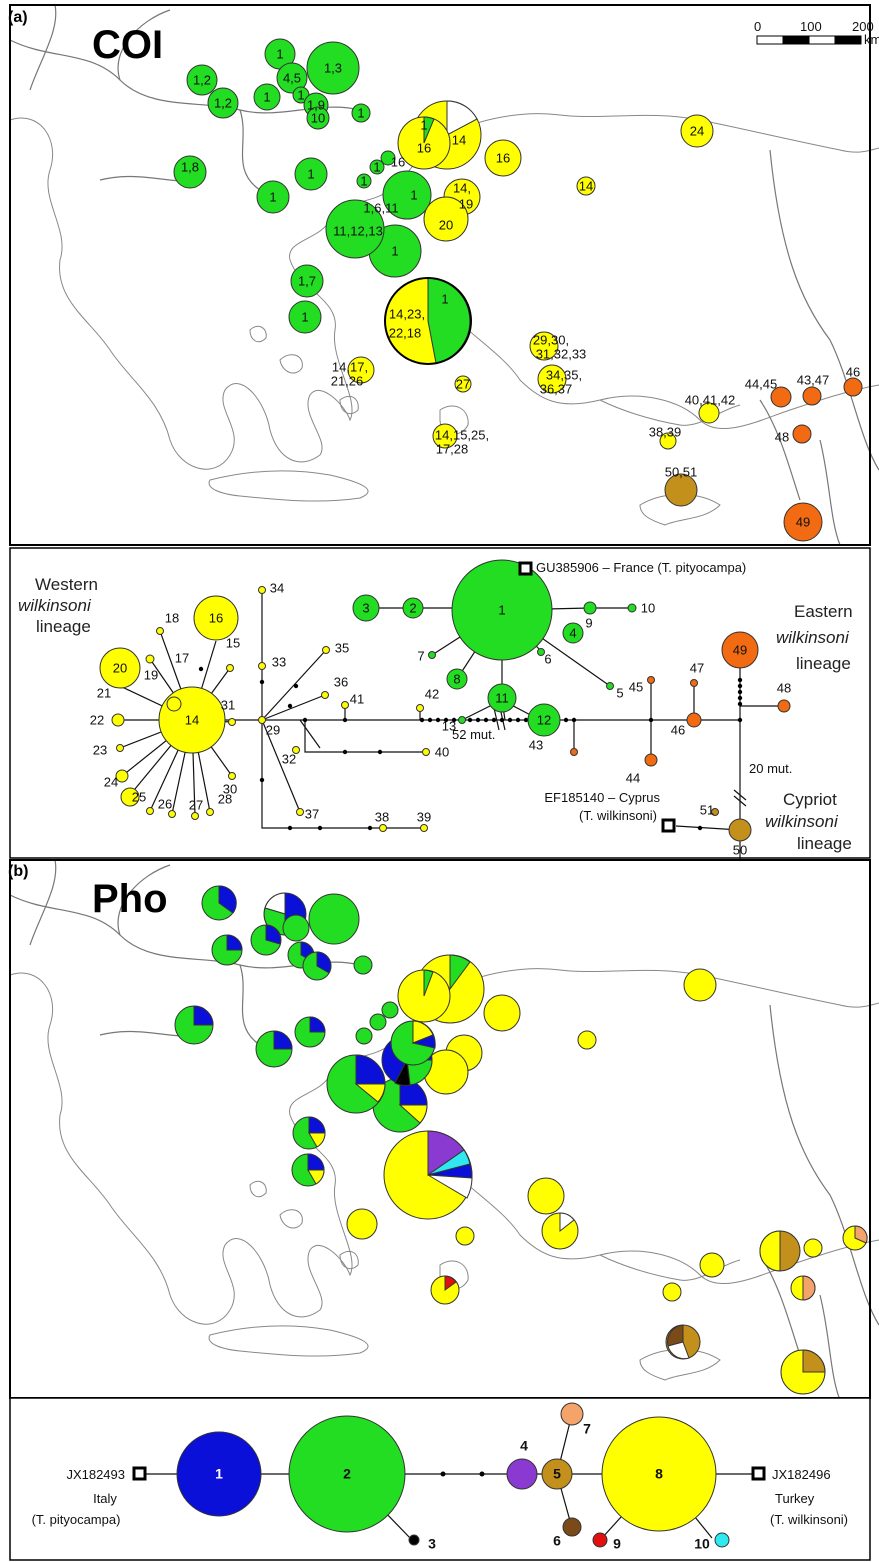 The image size is (879, 1562). I want to click on pho-label-1: 1, so click(219, 1474).